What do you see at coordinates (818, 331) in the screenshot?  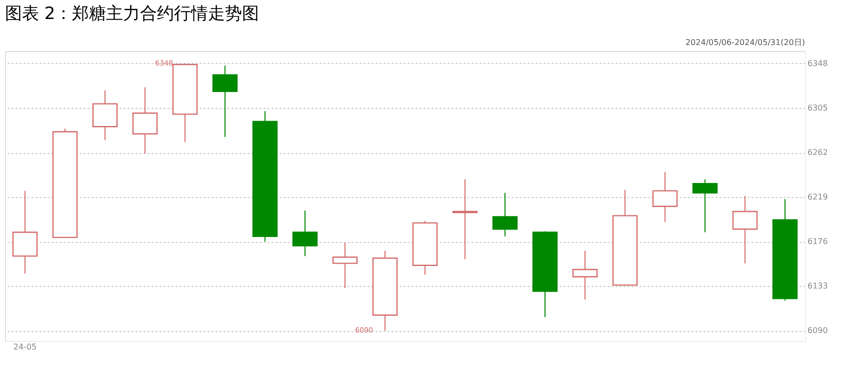 I see `y-tick-label: 6090` at bounding box center [818, 331].